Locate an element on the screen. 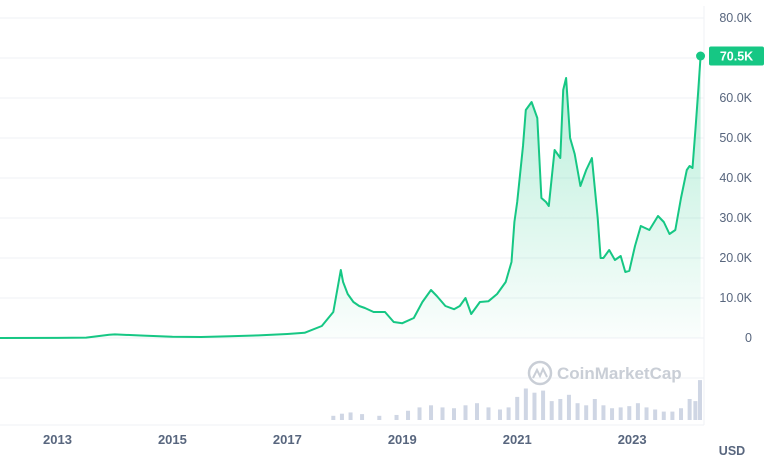 Image resolution: width=768 pixels, height=470 pixels. last-price-badge: 70.5K is located at coordinates (736, 56).